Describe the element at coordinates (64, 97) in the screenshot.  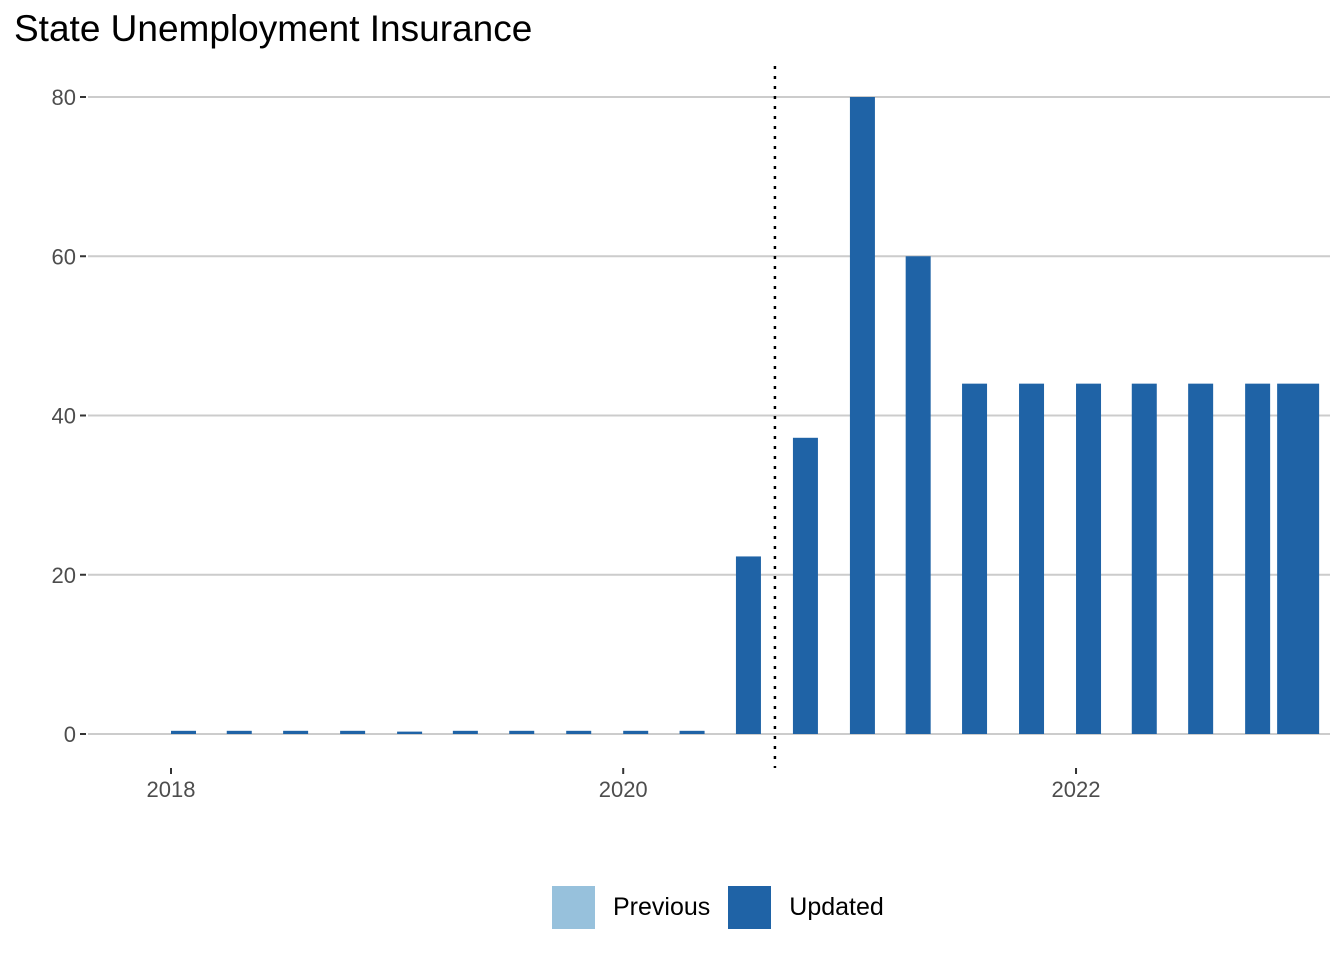
I see `y-tick-label: 80` at that location.